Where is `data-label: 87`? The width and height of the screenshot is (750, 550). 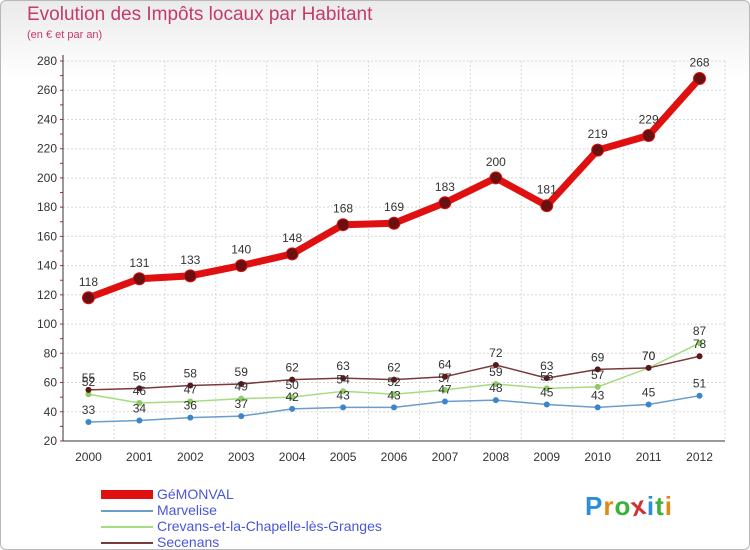
data-label: 87 is located at coordinates (700, 331).